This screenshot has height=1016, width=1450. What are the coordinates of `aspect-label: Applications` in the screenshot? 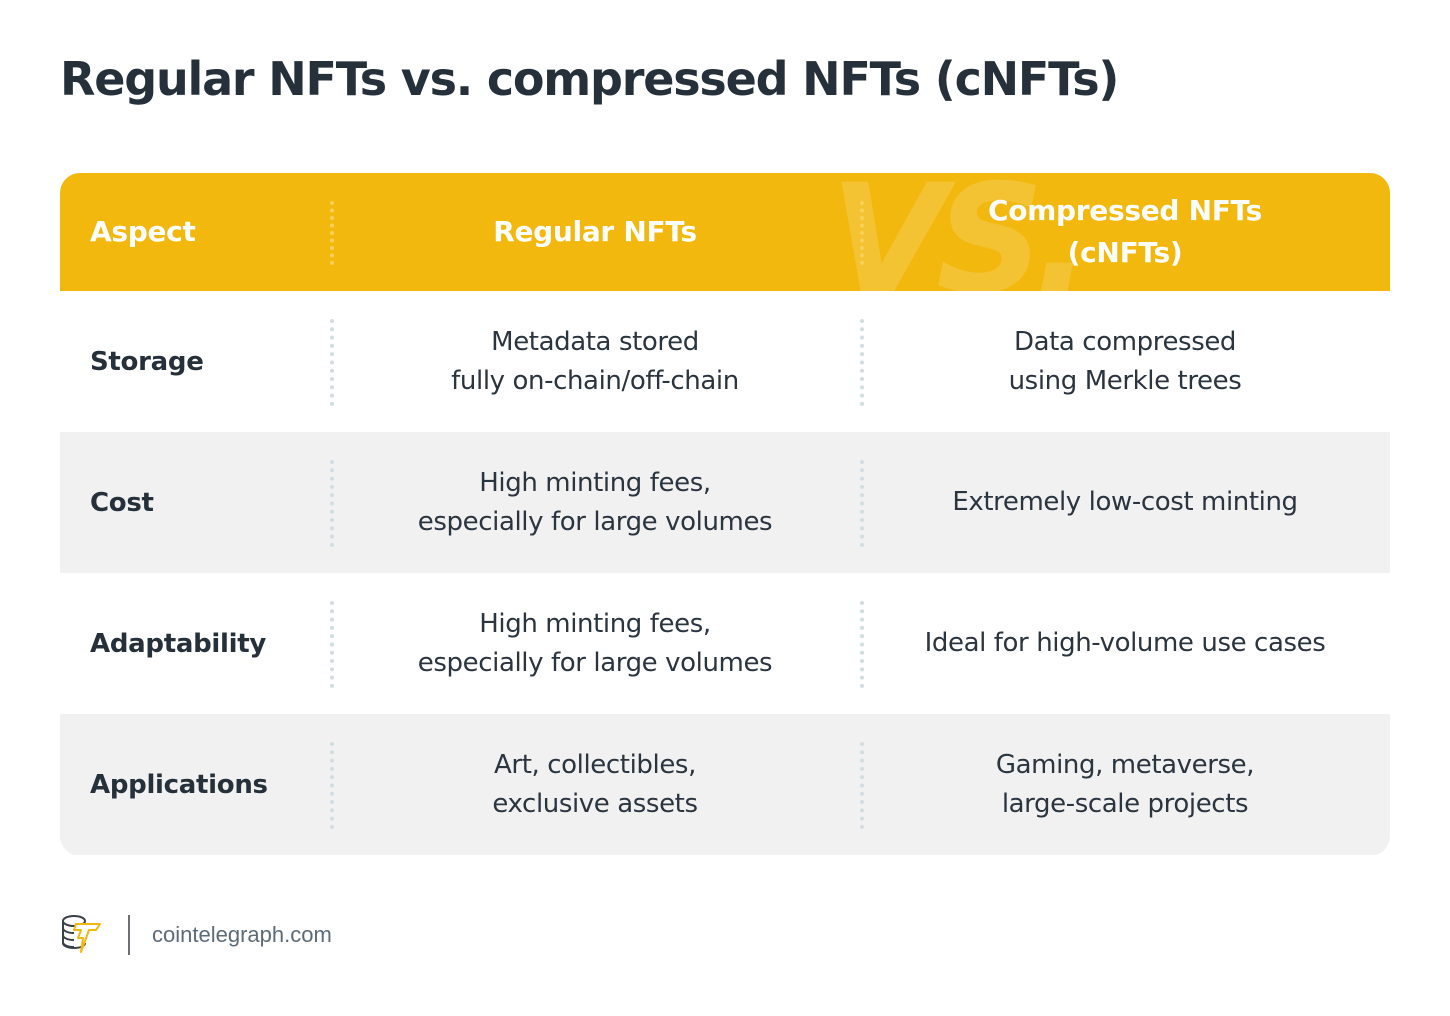 It's located at (179, 784).